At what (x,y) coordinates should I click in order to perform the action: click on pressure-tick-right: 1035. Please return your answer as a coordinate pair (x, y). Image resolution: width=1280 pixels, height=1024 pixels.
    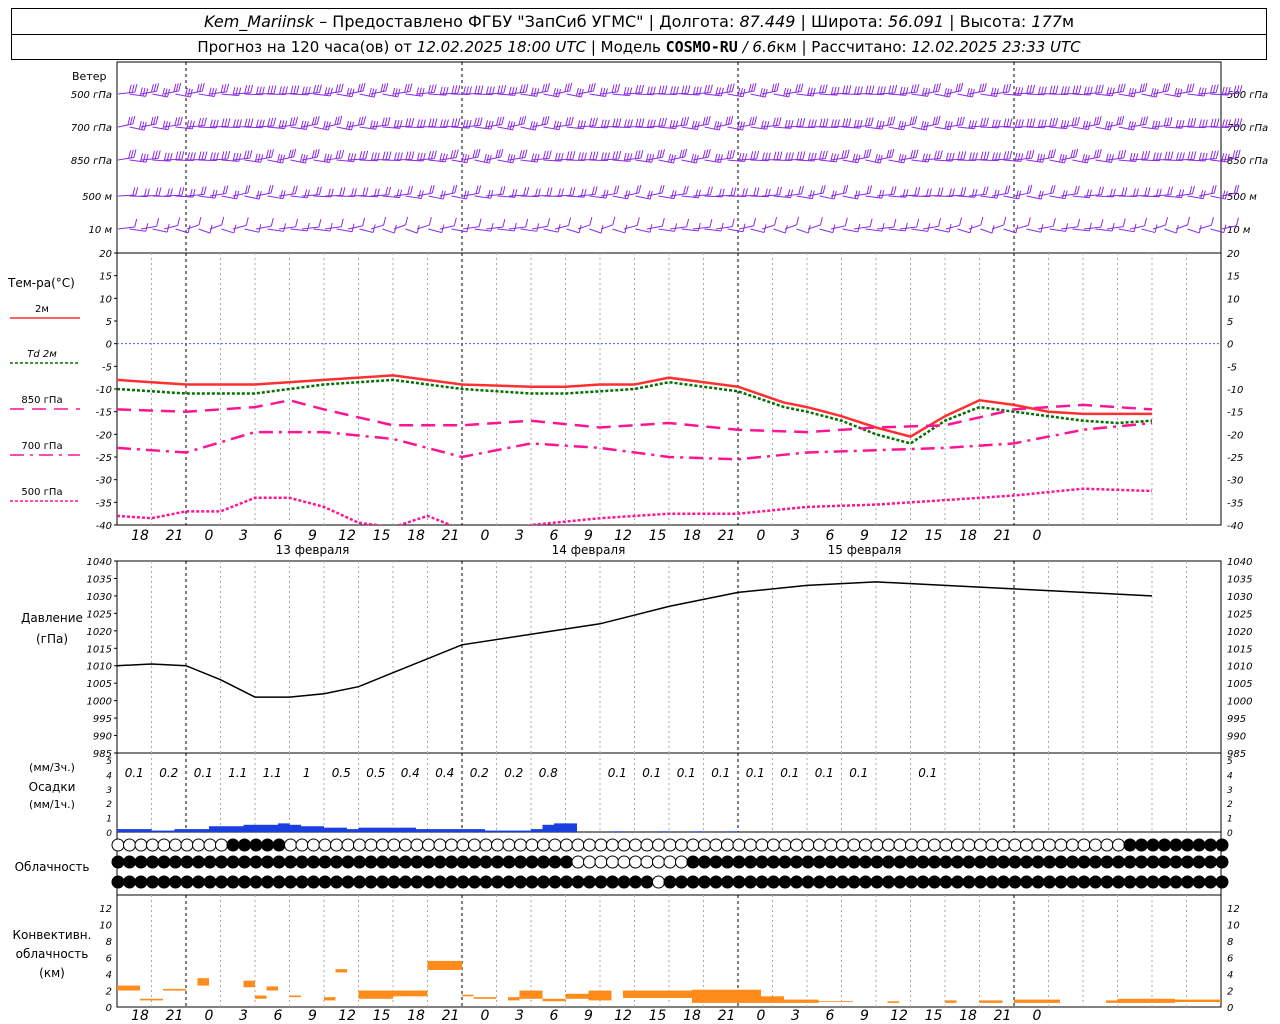
    Looking at the image, I should click on (1239, 579).